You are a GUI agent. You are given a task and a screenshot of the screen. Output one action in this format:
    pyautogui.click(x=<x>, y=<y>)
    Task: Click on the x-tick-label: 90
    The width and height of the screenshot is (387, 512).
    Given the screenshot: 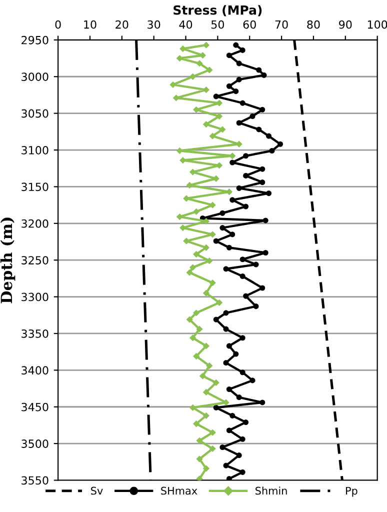 What is the action you would take?
    pyautogui.click(x=345, y=24)
    